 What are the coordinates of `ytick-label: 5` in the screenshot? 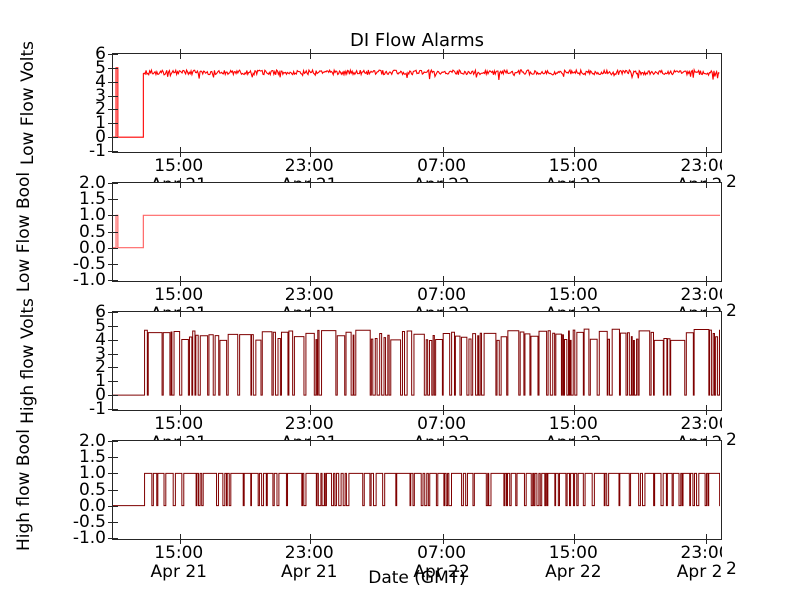 It's located at (100, 67).